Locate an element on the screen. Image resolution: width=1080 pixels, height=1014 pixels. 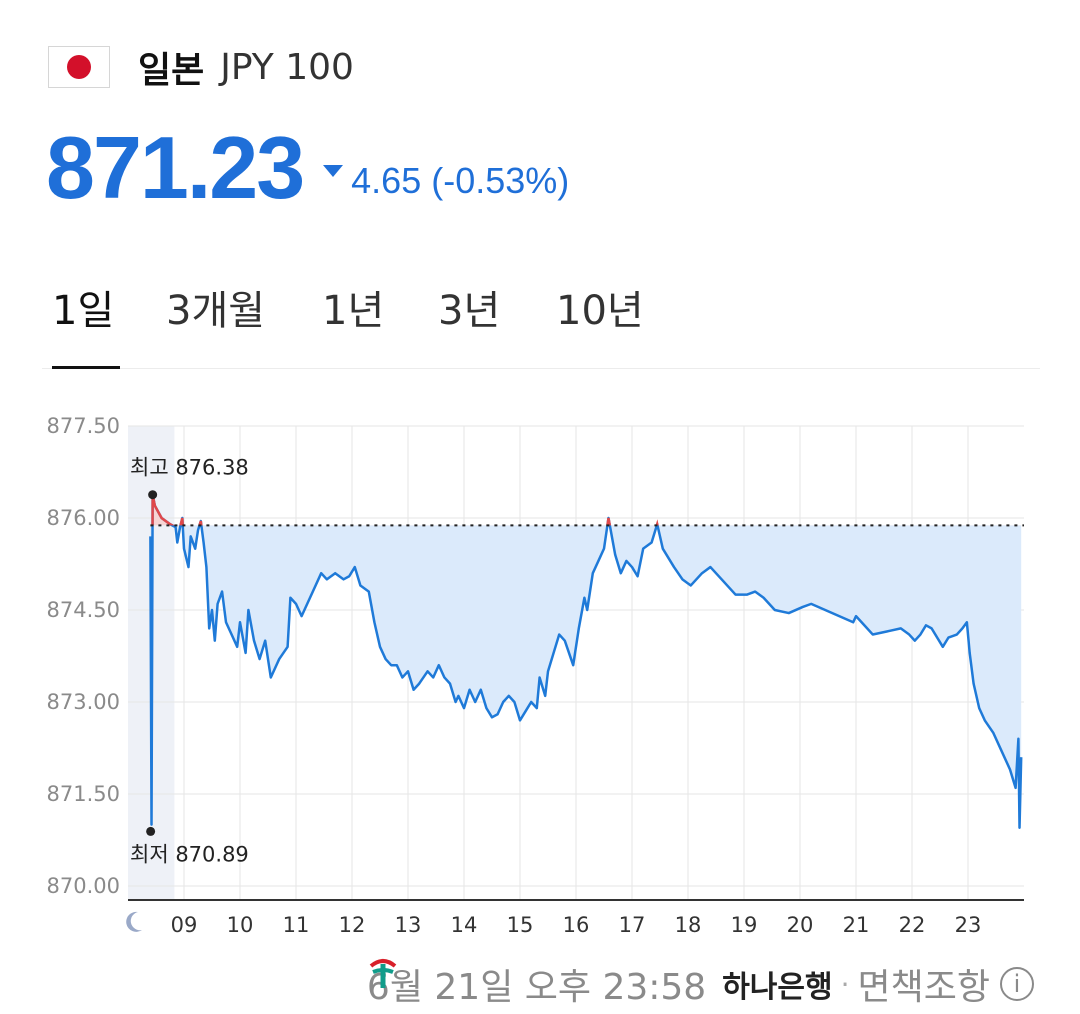
down-arrow-icon is located at coordinates (333, 171).